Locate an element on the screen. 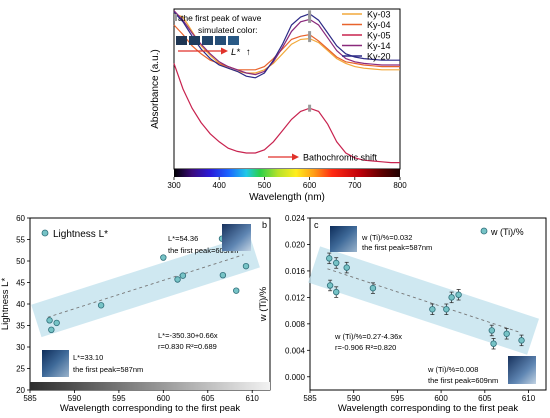 This screenshot has width=550, height=418. panel-b-fit-line is located at coordinates (145, 286).